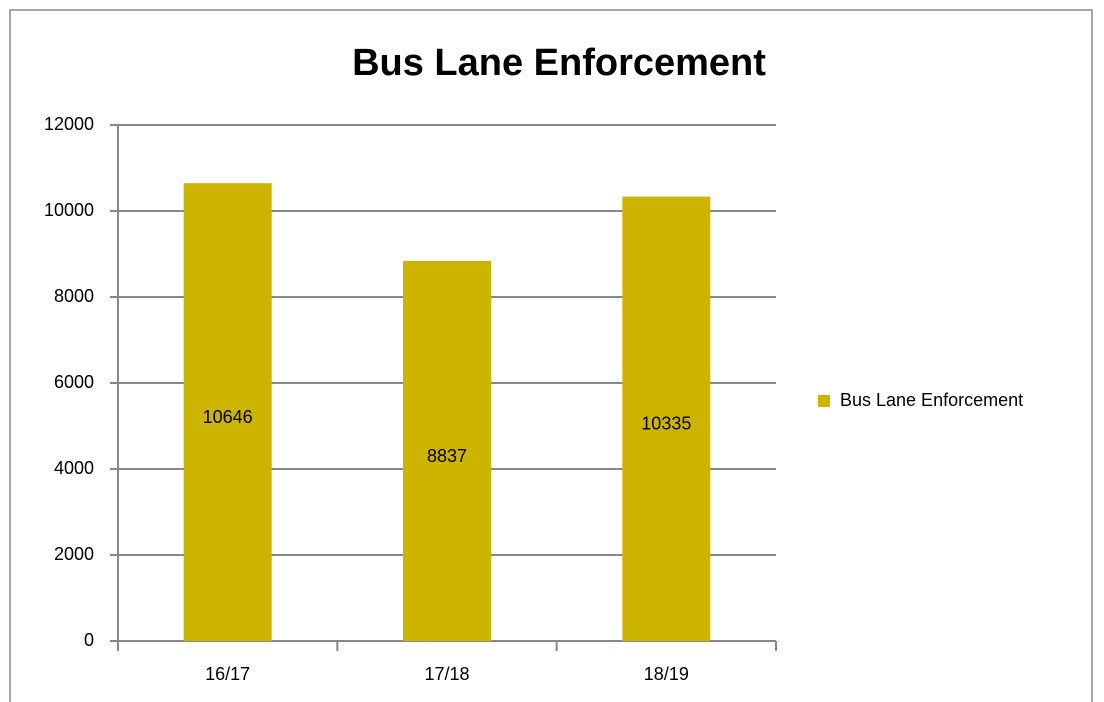 This screenshot has width=1104, height=702. Describe the element at coordinates (89, 640) in the screenshot. I see `y-tick-label: 0` at that location.